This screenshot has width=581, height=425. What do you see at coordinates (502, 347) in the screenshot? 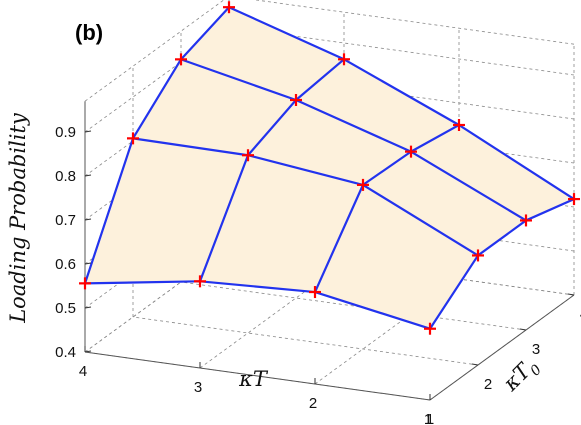
I see `y-axis-line` at bounding box center [502, 347].